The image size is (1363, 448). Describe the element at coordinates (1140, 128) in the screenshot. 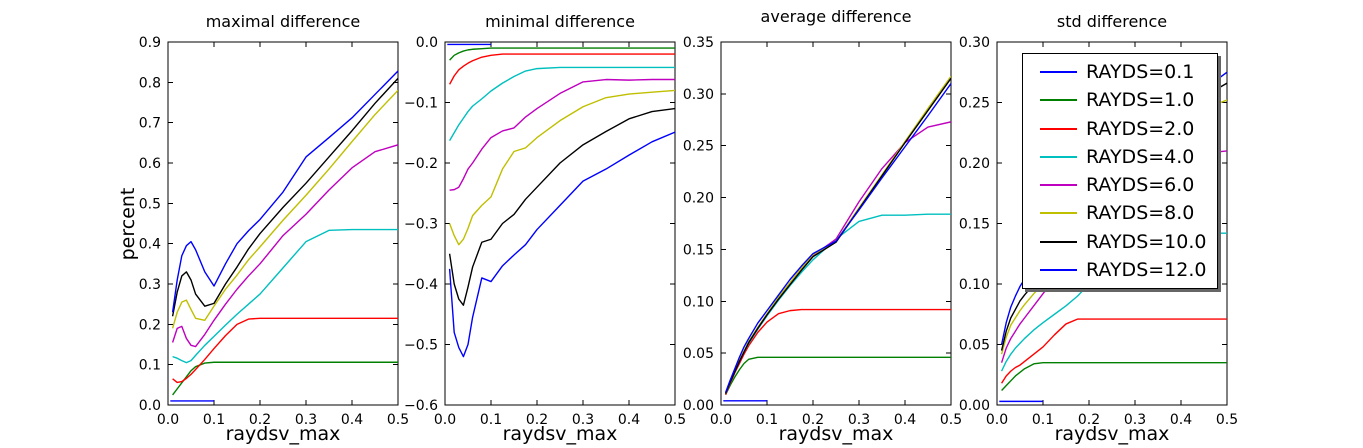

I see `legend-label: RAYDS=2.0` at that location.